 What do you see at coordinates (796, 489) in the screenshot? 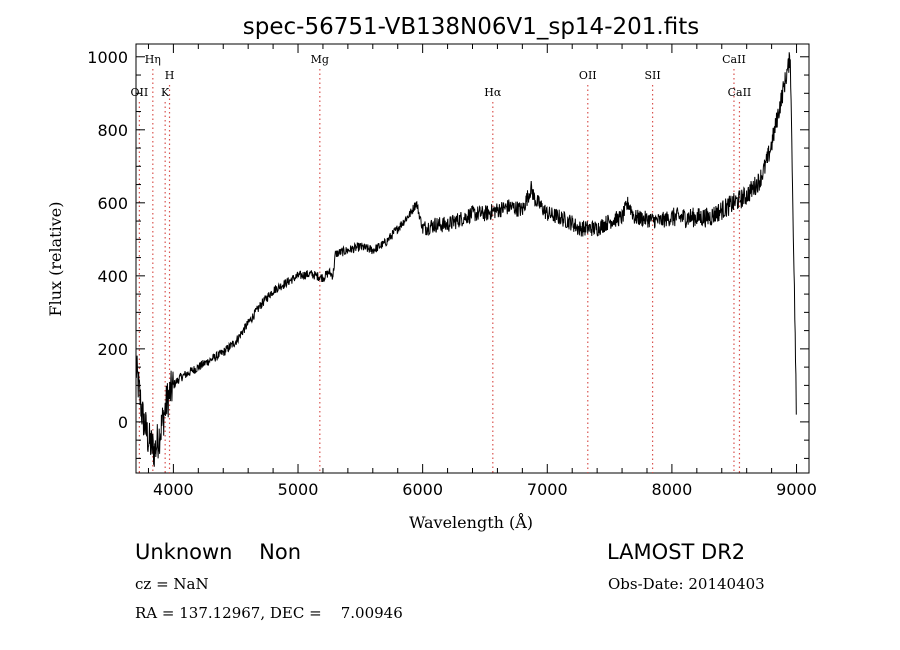
I see `x-tick-label: 9000` at bounding box center [796, 489].